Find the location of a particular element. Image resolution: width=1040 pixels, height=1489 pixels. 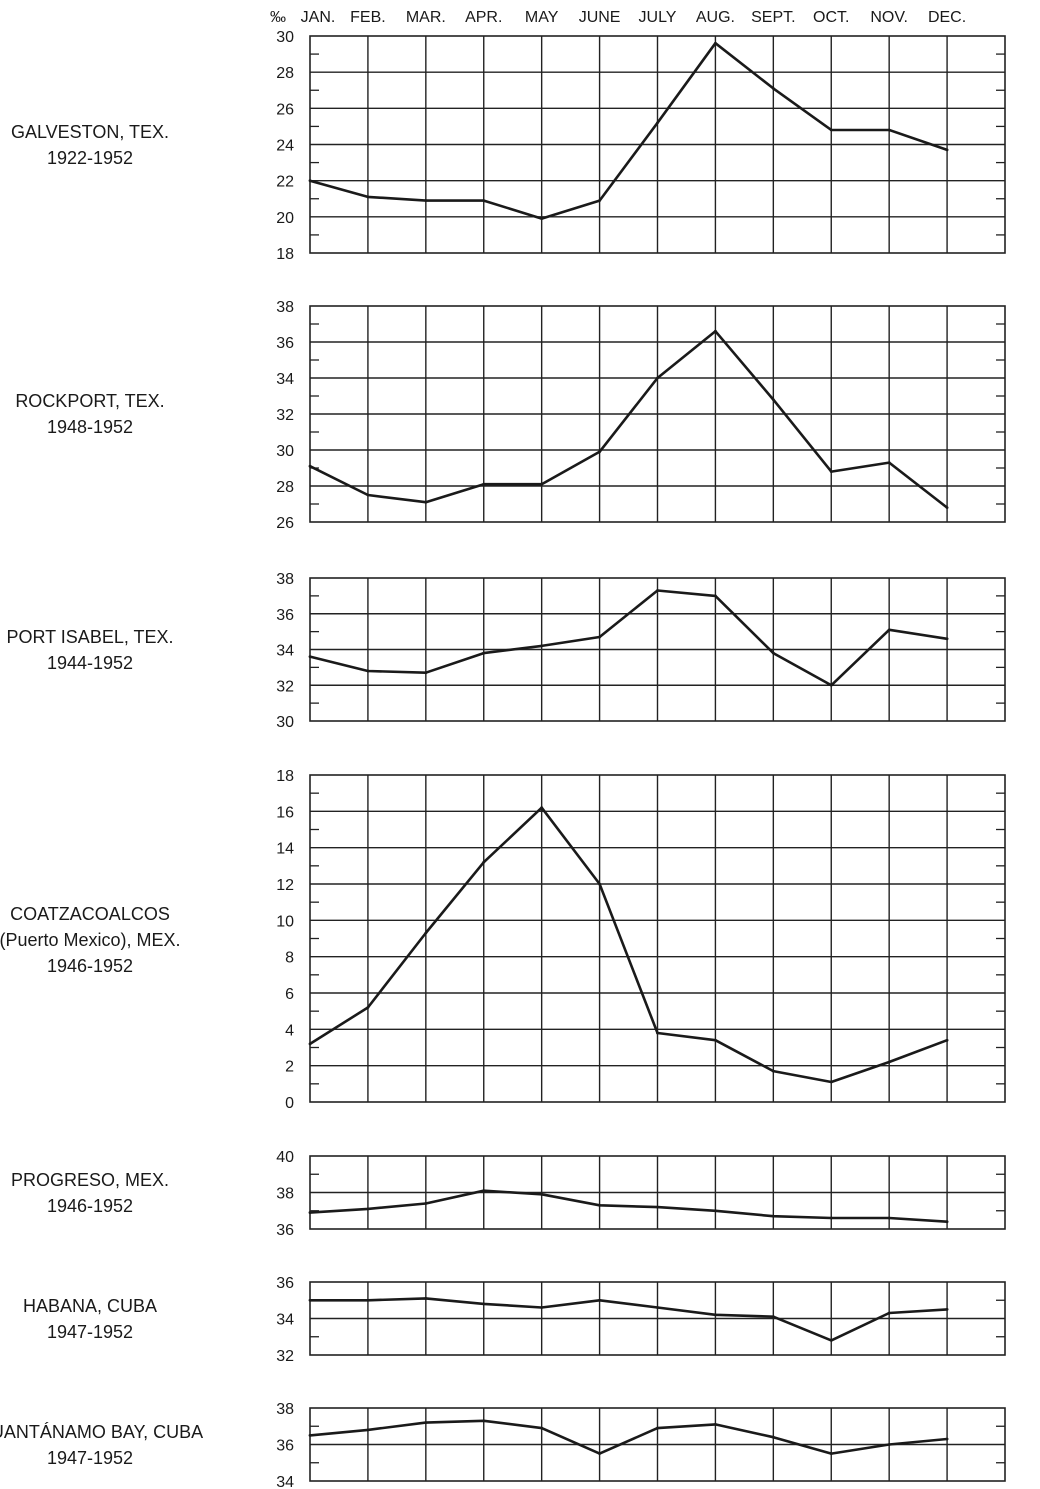

month-label: JUNE is located at coordinates (600, 17).